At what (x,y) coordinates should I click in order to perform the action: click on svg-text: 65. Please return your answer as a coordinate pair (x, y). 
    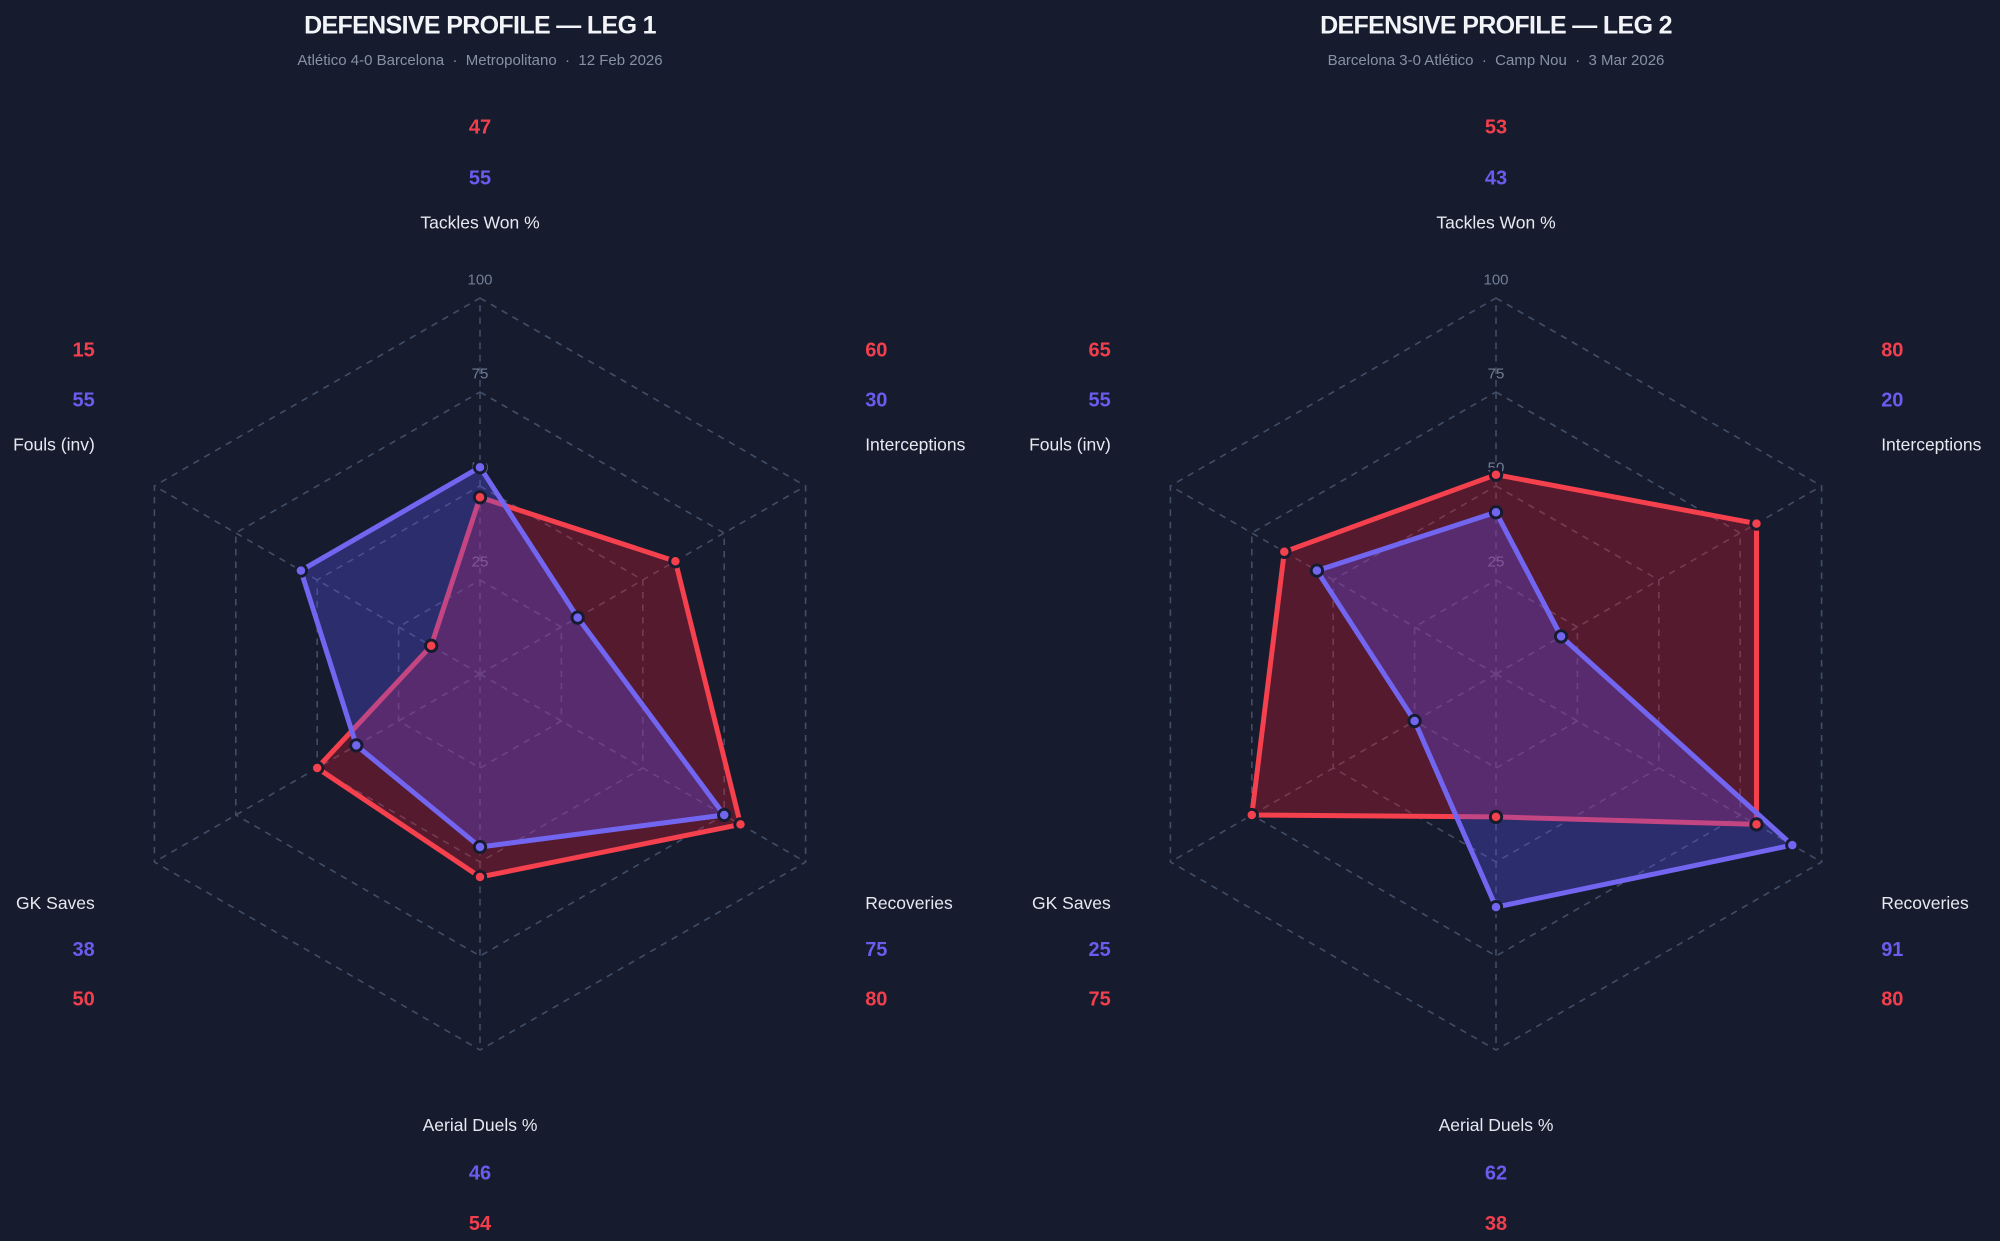
    Looking at the image, I should click on (1100, 350).